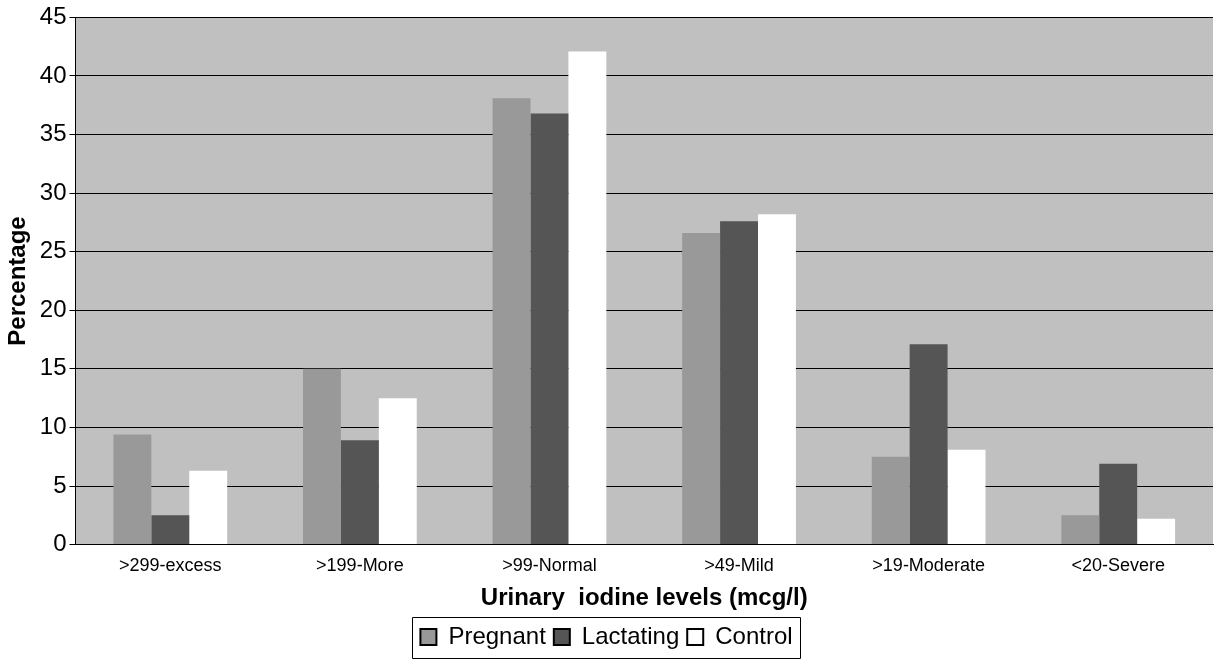  What do you see at coordinates (53, 308) in the screenshot?
I see `y-tick-label: 20` at bounding box center [53, 308].